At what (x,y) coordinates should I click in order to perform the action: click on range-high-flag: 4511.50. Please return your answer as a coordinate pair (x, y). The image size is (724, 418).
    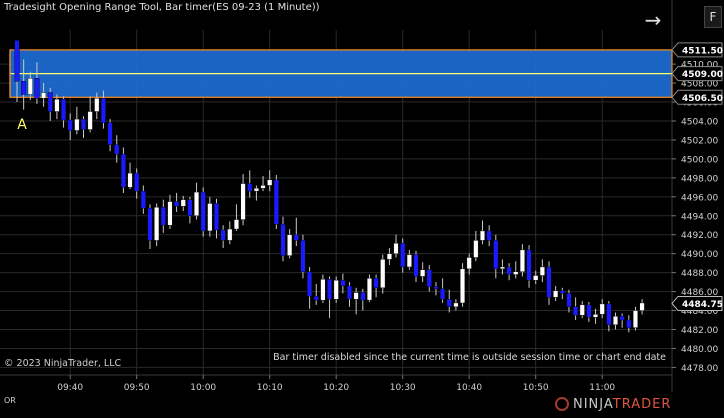
    Looking at the image, I should click on (697, 50).